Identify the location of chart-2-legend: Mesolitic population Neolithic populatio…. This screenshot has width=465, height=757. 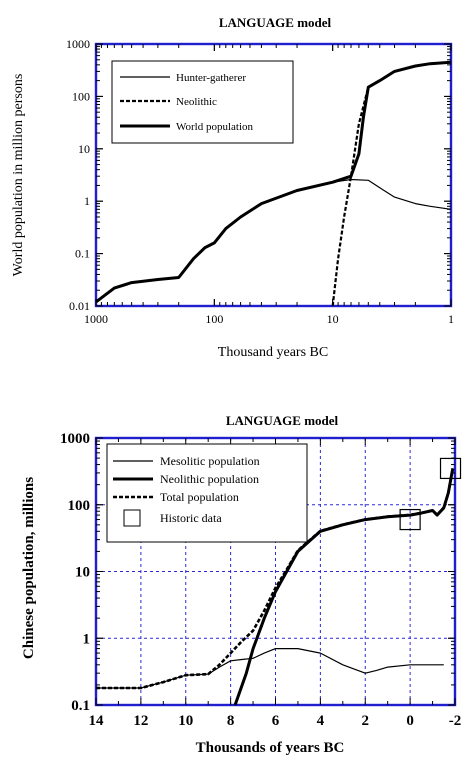
(207, 493).